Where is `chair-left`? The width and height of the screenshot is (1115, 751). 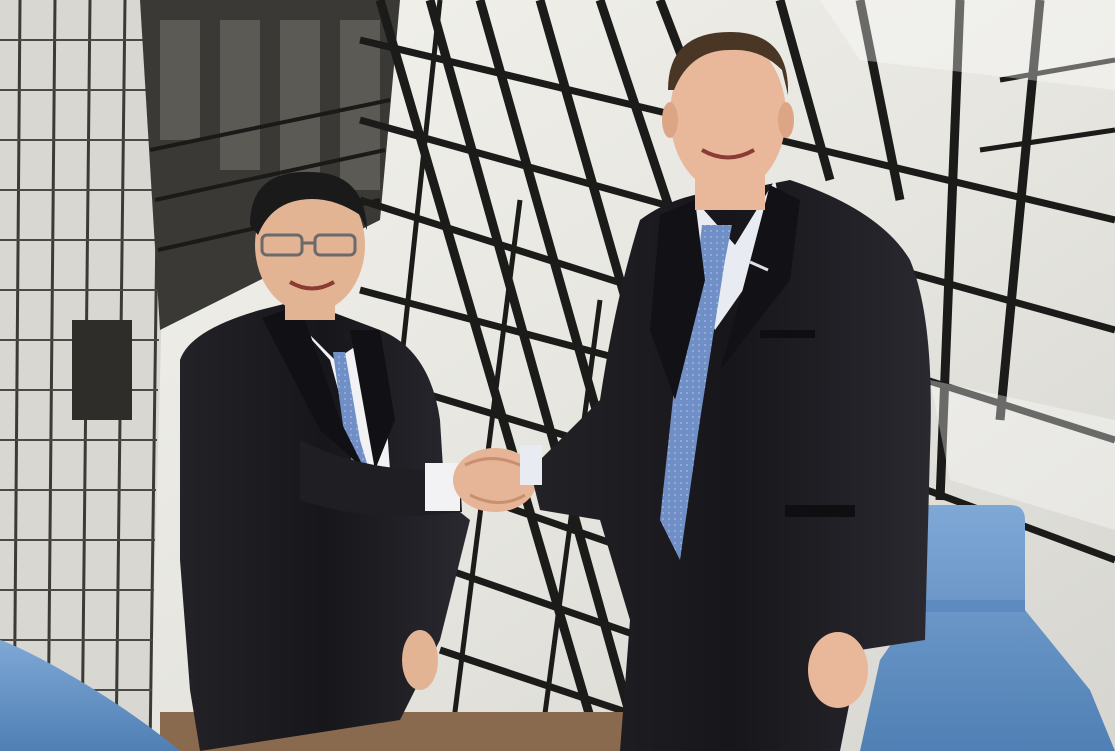
chair-left is located at coordinates (90, 695).